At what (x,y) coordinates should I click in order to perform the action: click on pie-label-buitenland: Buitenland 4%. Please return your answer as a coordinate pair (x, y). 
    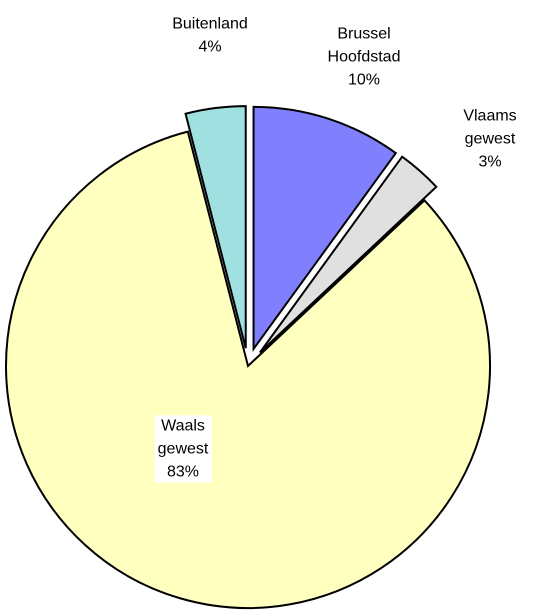
    Looking at the image, I should click on (210, 35).